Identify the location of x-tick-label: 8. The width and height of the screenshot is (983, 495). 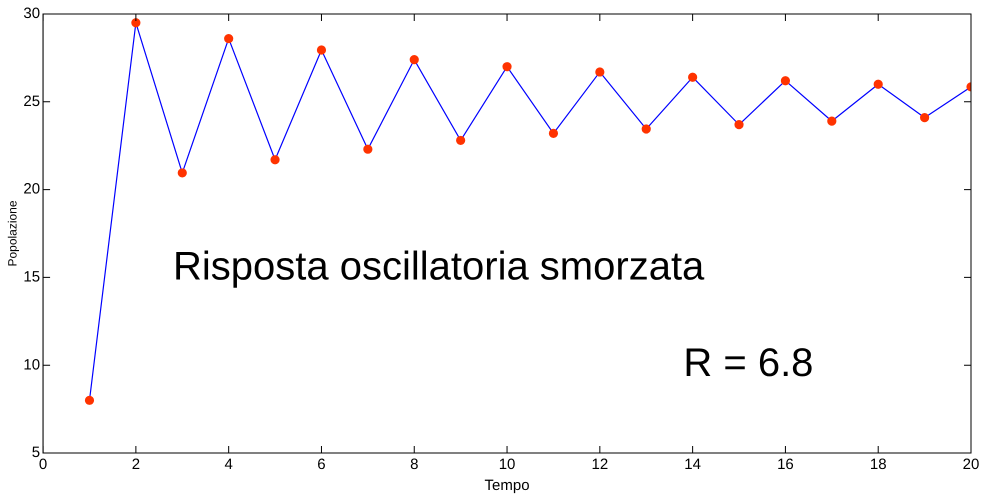
(414, 465).